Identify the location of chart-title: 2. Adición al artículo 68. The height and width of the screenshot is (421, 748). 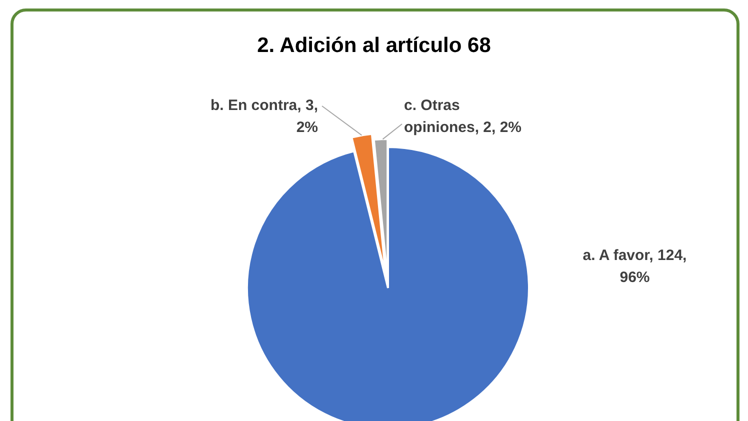
(374, 45).